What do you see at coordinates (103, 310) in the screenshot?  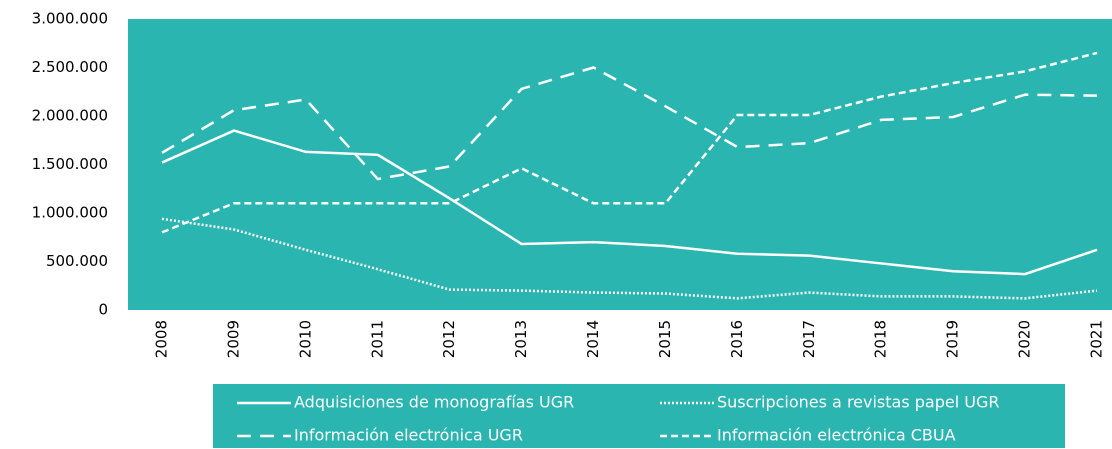 I see `y-tick-label: 0` at bounding box center [103, 310].